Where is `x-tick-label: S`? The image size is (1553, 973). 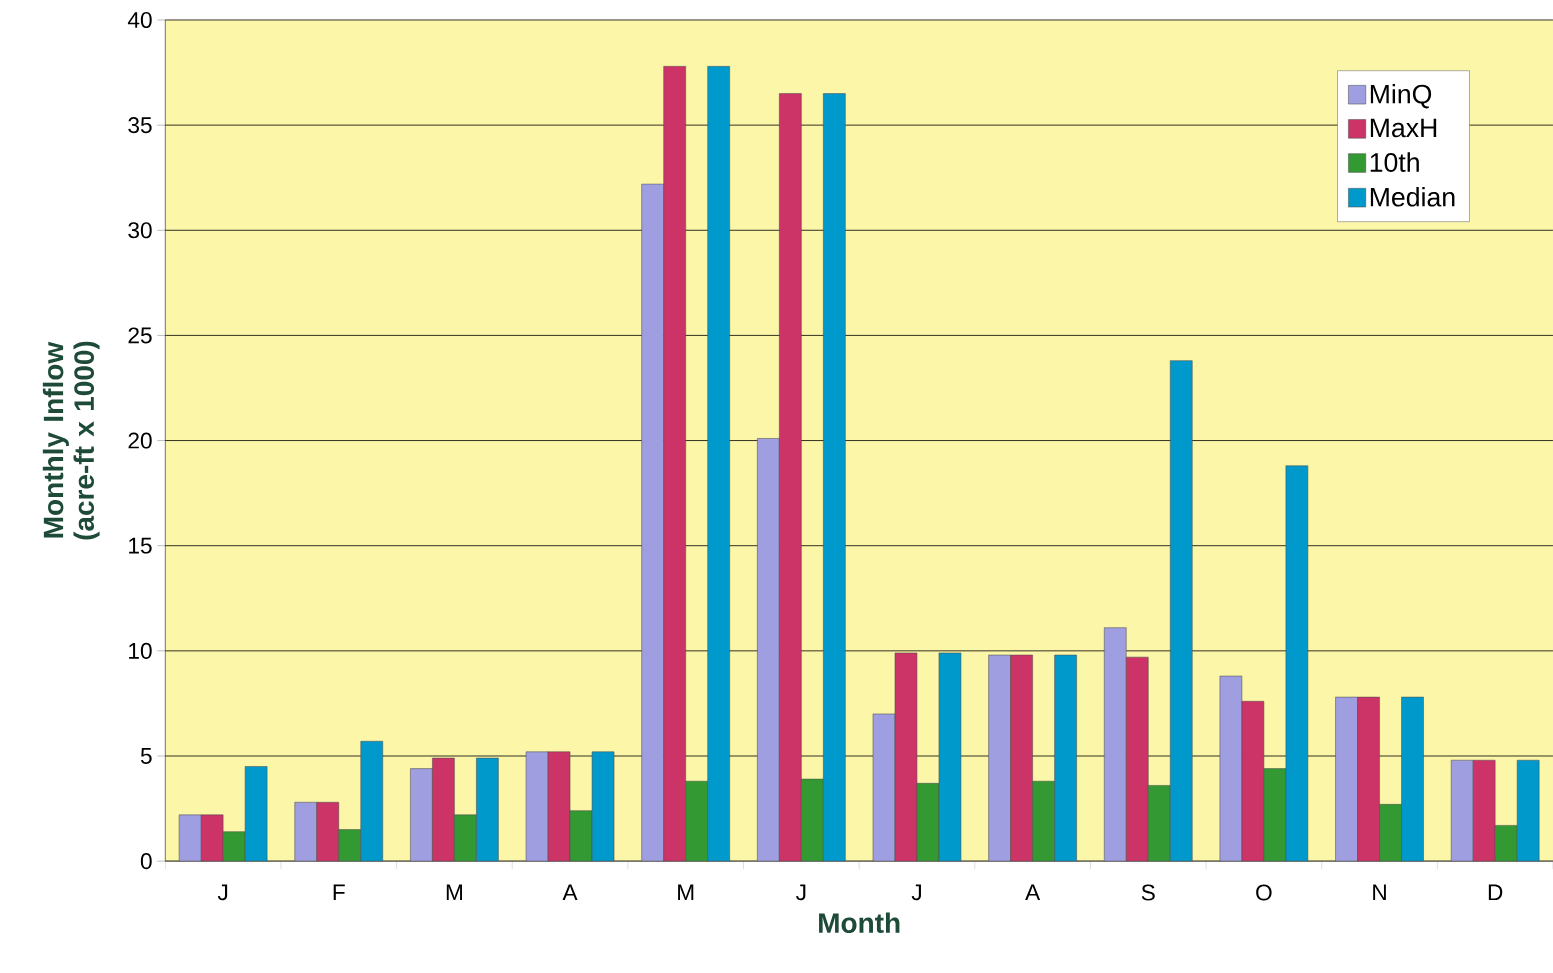 x-tick-label: S is located at coordinates (1148, 892).